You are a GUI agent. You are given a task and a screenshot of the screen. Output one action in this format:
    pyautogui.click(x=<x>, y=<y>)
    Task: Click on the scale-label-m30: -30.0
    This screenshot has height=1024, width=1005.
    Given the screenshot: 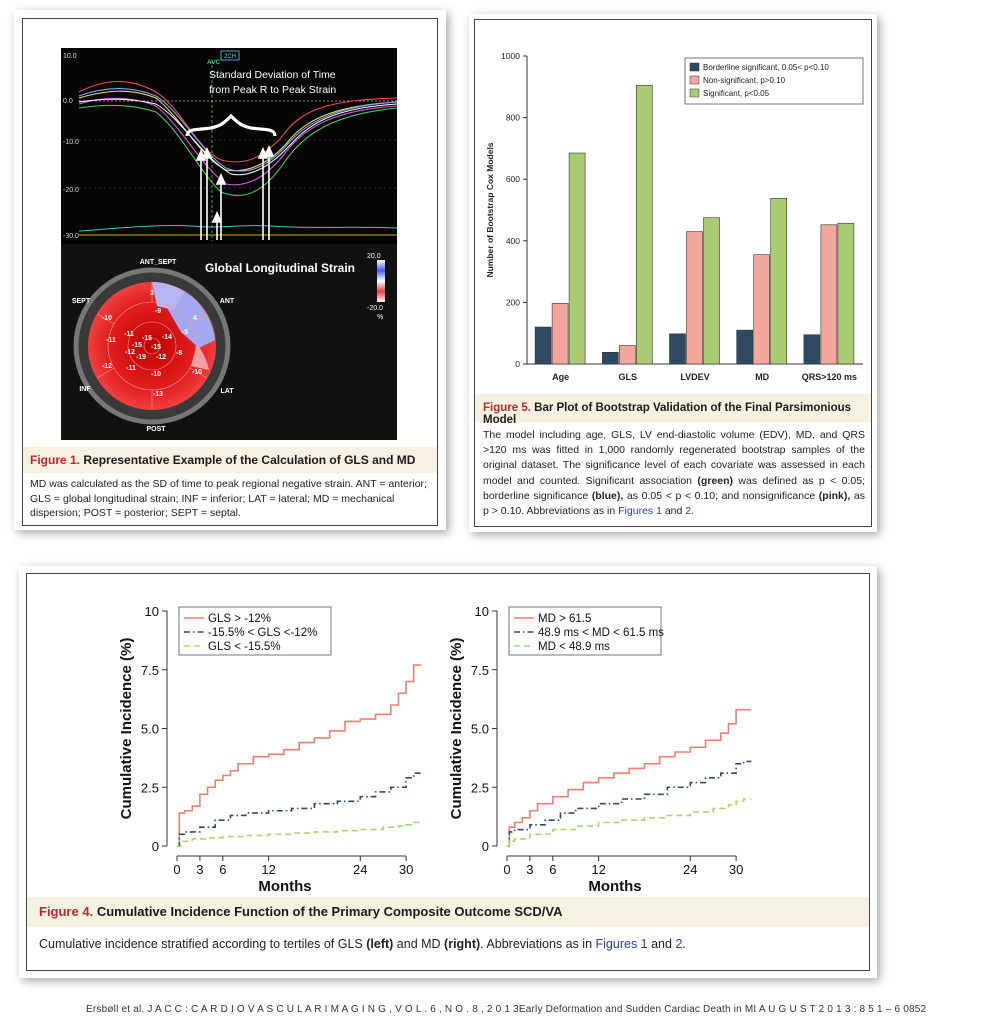 What is the action you would take?
    pyautogui.click(x=71, y=236)
    